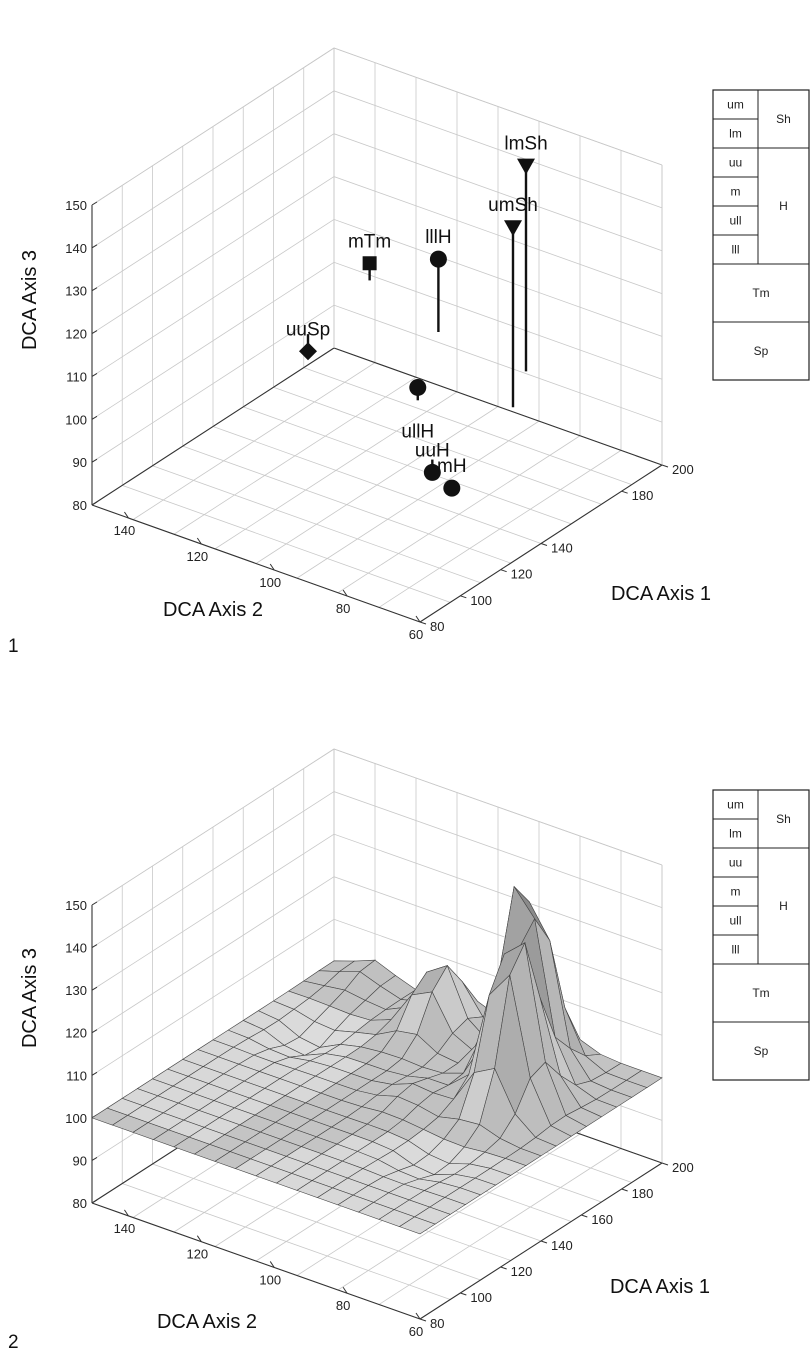  I want to click on surface-cell, so click(417, 1225).